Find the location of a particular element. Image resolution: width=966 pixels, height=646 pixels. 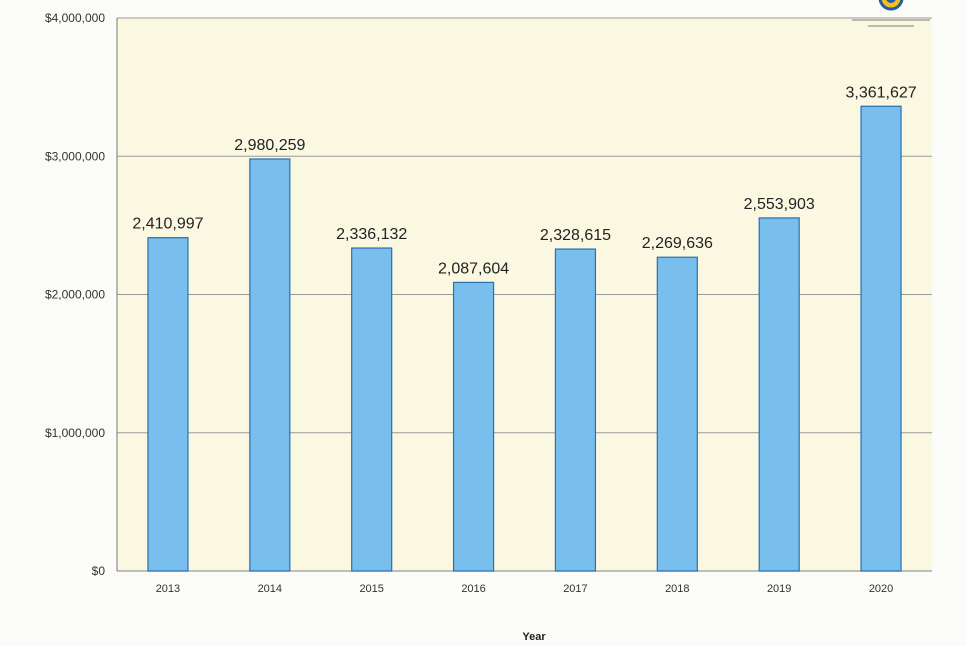

bar-2018 is located at coordinates (677, 414).